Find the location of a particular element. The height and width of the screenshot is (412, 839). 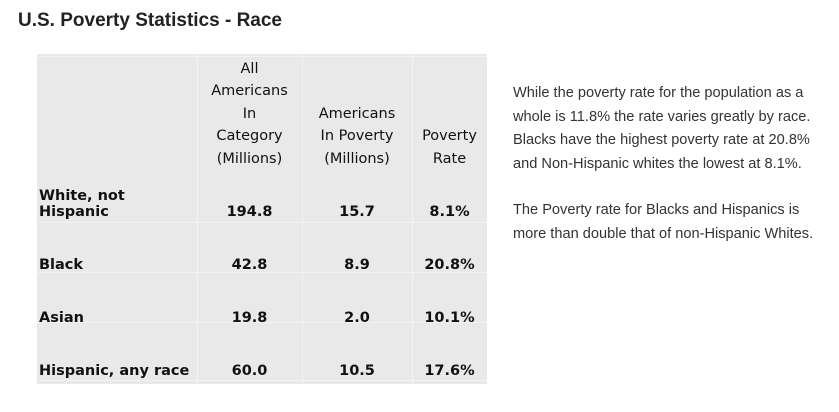

race-label: Hispanic, any race is located at coordinates (114, 371).